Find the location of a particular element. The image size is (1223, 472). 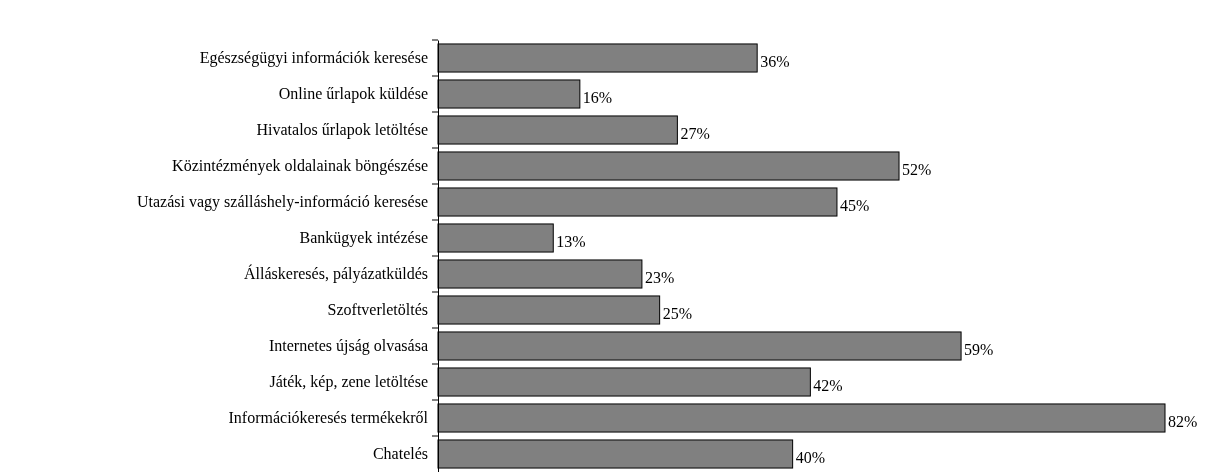

y-tick-label: Közintézmények oldalainak böngészése is located at coordinates (300, 166).